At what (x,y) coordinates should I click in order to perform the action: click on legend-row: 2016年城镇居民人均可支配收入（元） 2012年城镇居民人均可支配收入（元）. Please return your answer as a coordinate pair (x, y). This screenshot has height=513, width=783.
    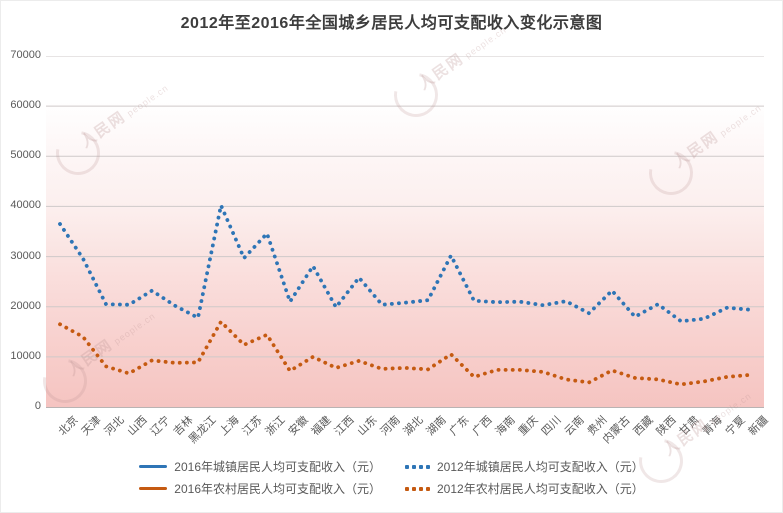
    Looking at the image, I should click on (391, 466).